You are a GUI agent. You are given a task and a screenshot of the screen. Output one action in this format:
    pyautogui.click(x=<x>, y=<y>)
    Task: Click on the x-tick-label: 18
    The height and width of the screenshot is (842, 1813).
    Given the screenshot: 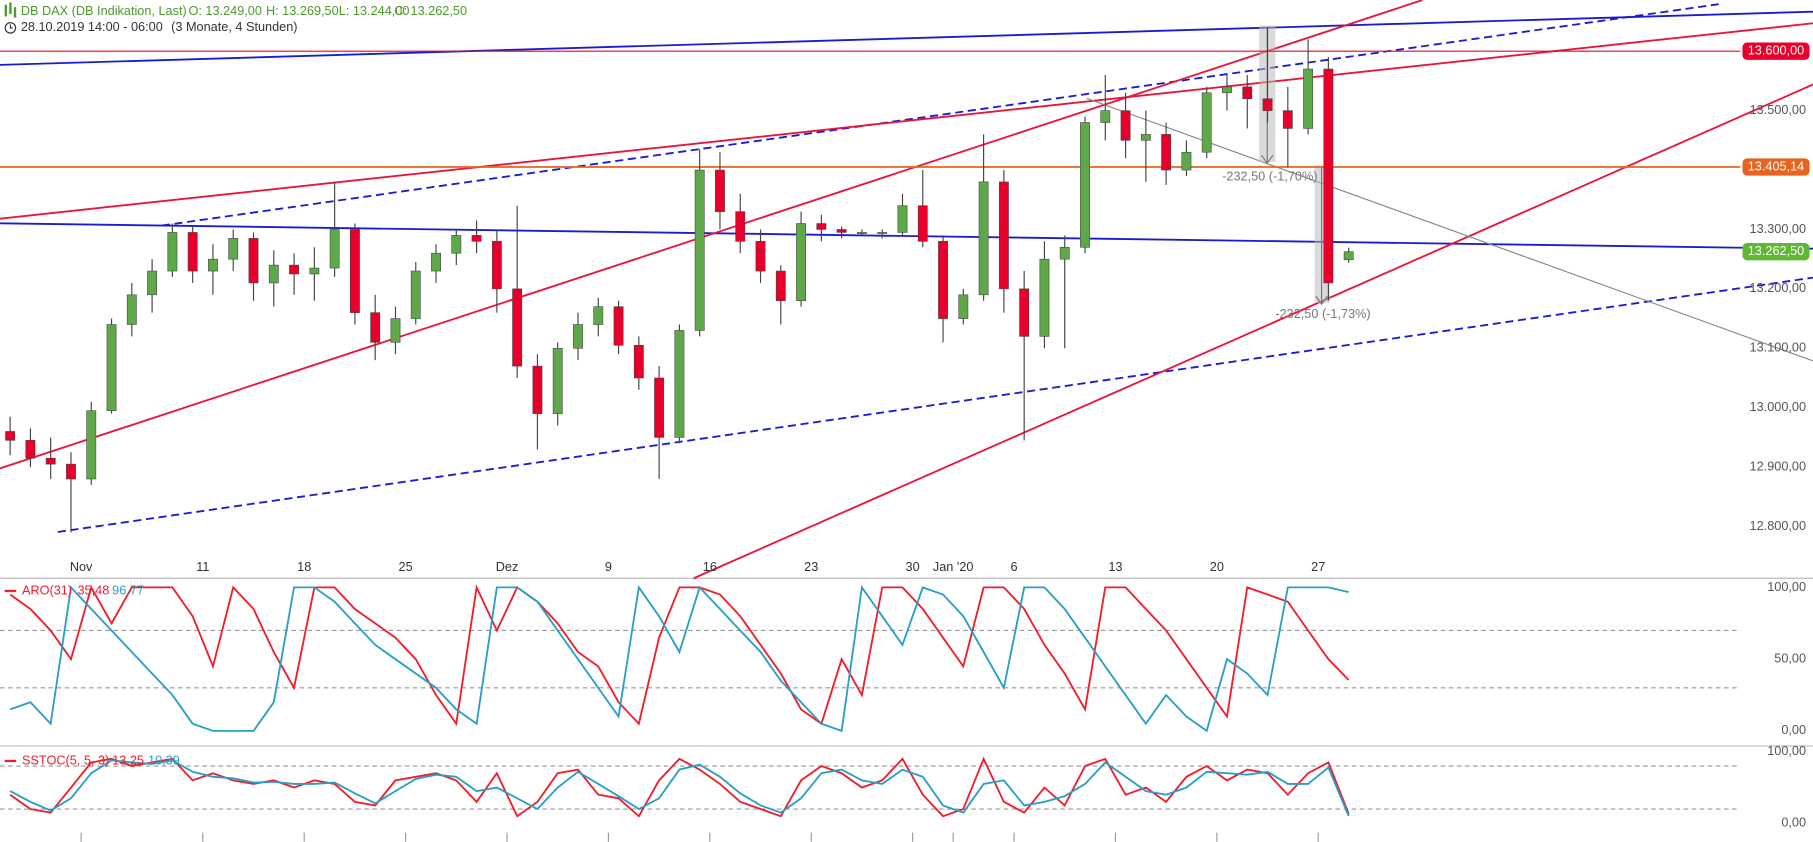 What is the action you would take?
    pyautogui.click(x=304, y=566)
    